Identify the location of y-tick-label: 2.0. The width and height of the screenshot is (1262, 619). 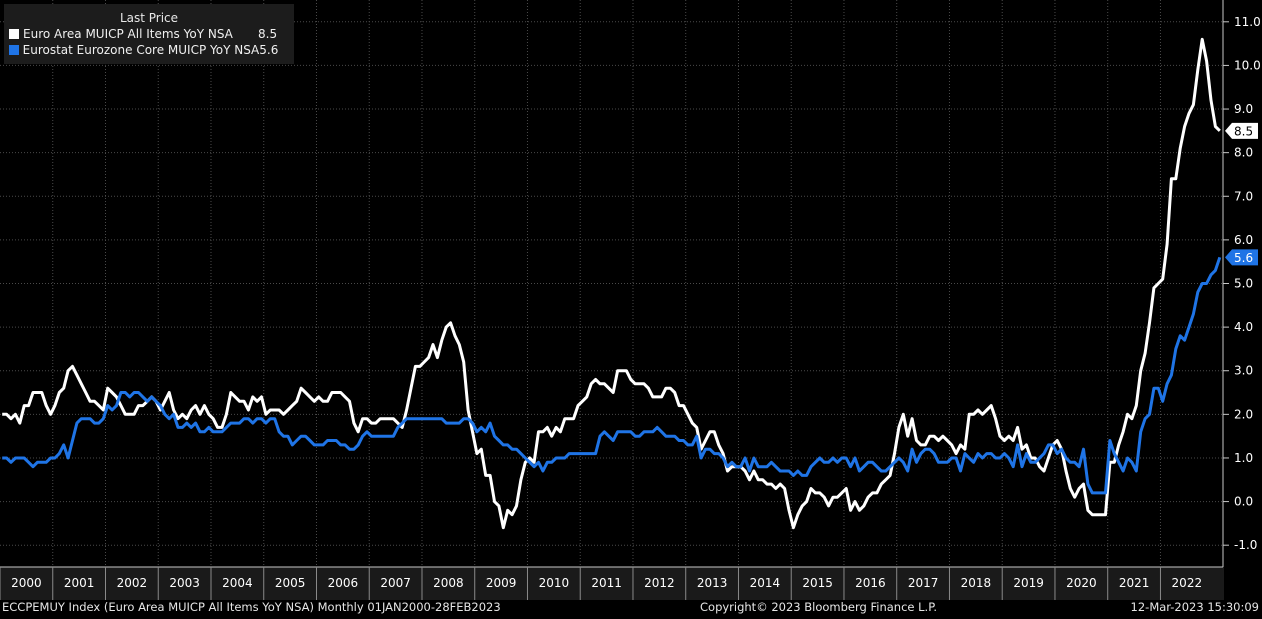
(1243, 414).